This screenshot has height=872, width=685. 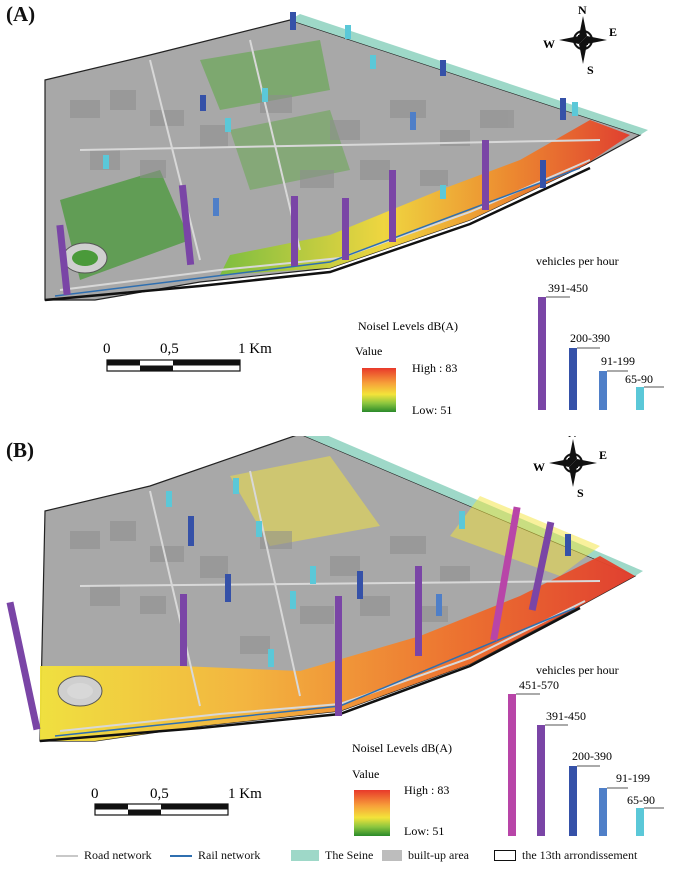 I want to click on legend-arrondissement: the 13th arrondissement, so click(x=565, y=855).